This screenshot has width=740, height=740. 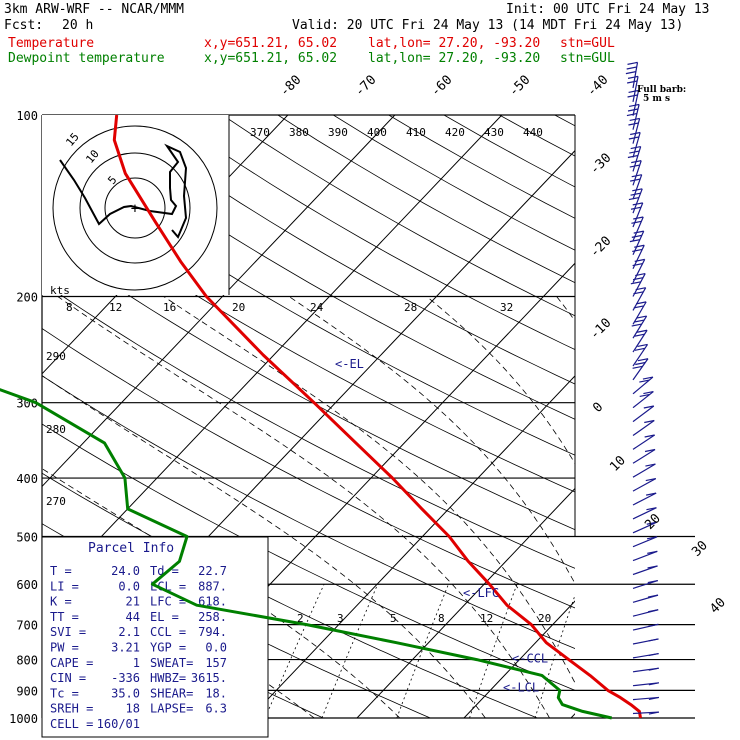 I want to click on pressure-tick-label: 200, so click(x=27, y=298).